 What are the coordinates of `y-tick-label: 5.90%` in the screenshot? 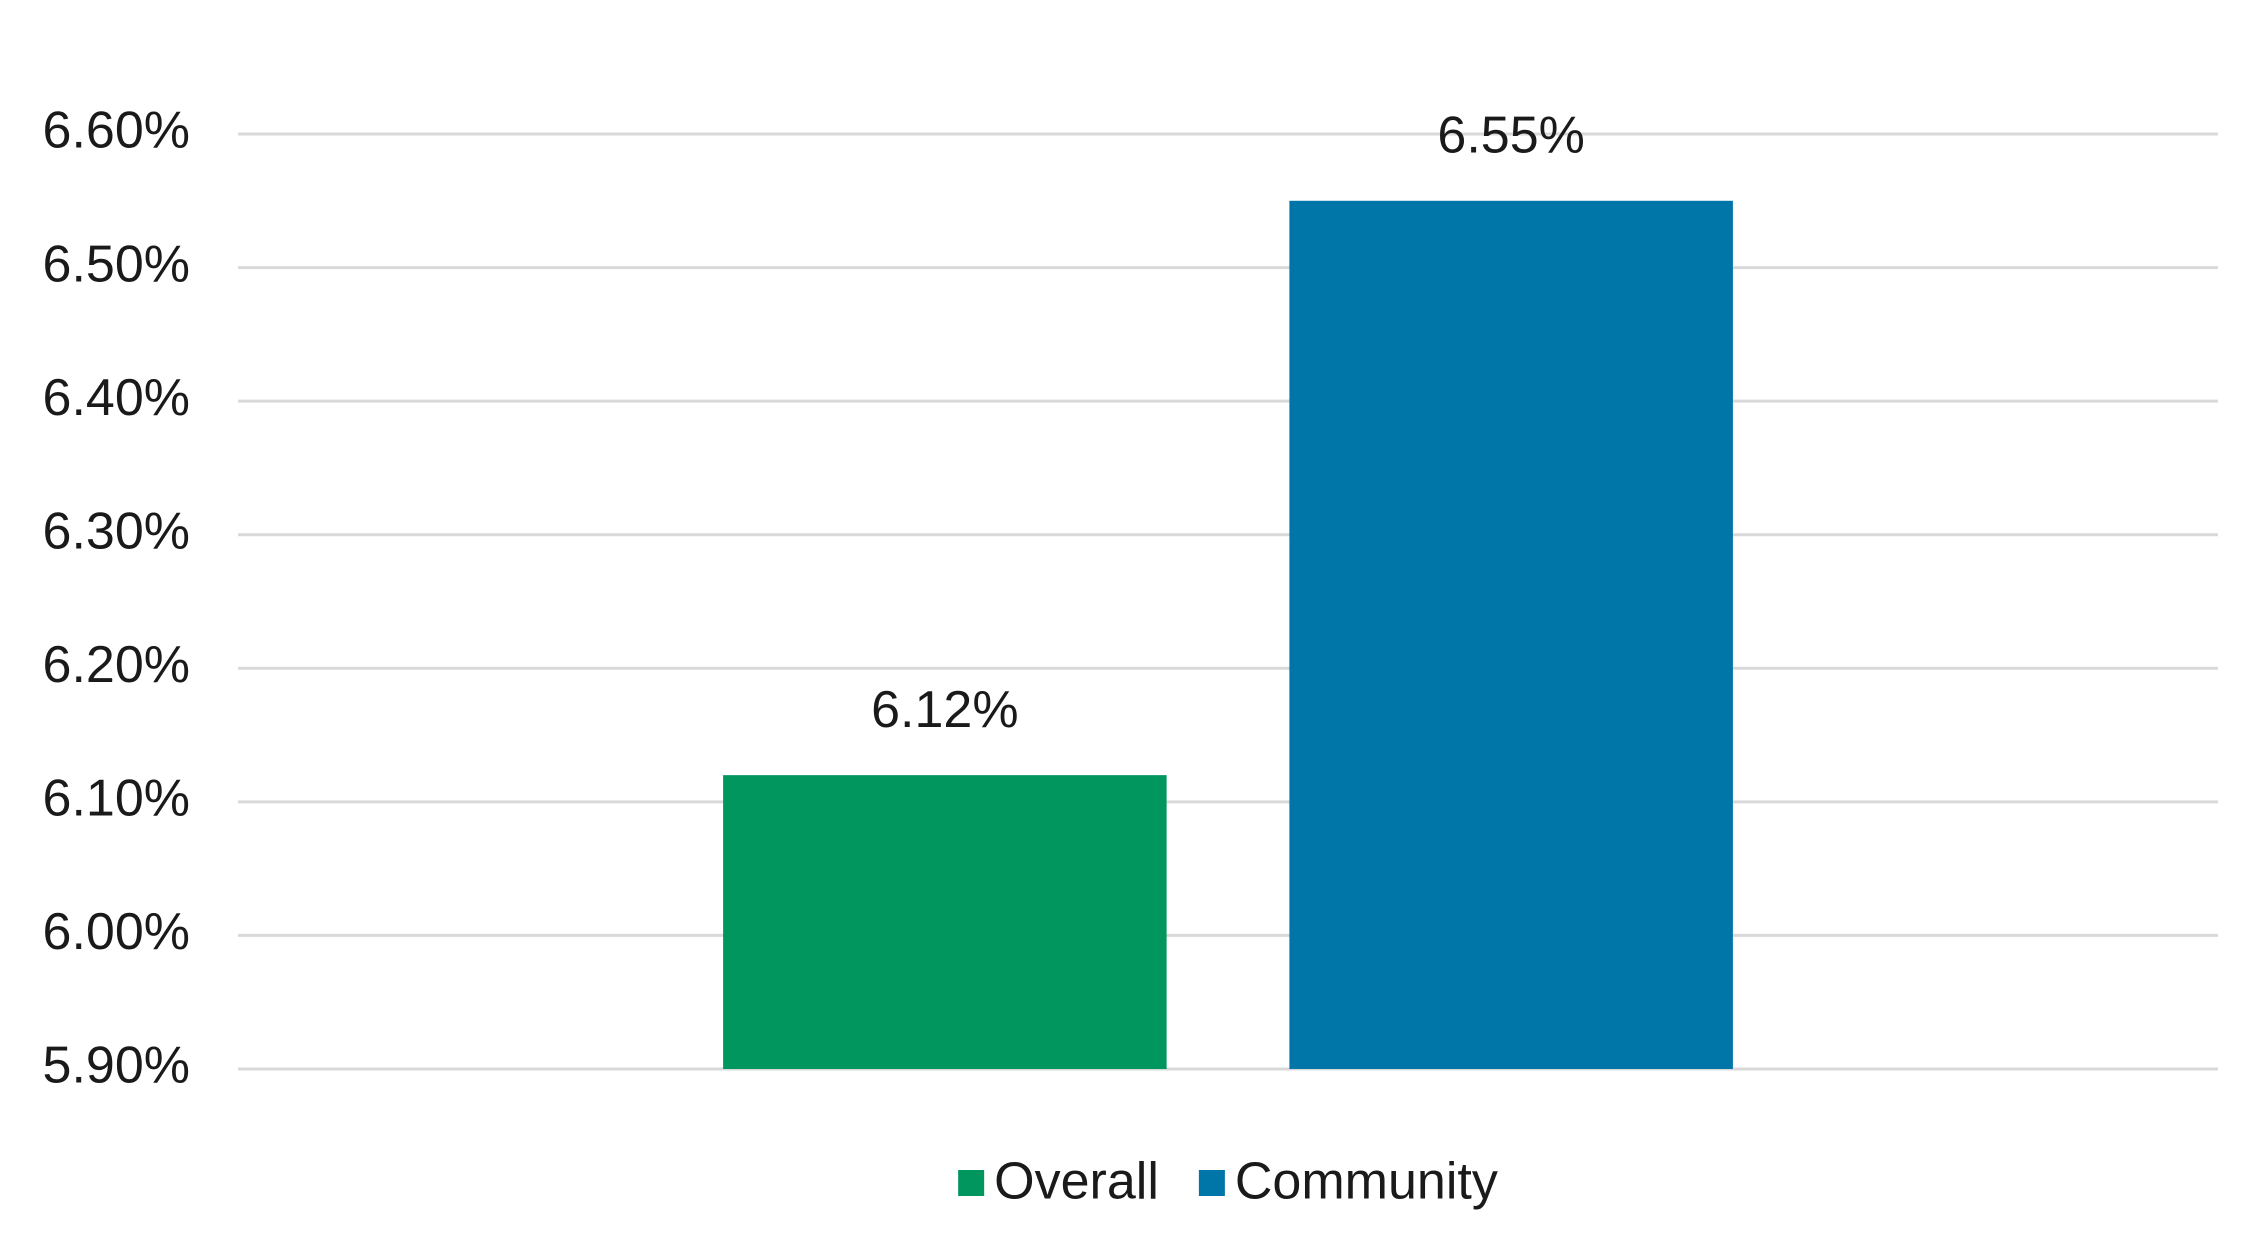 It's located at (116, 1066).